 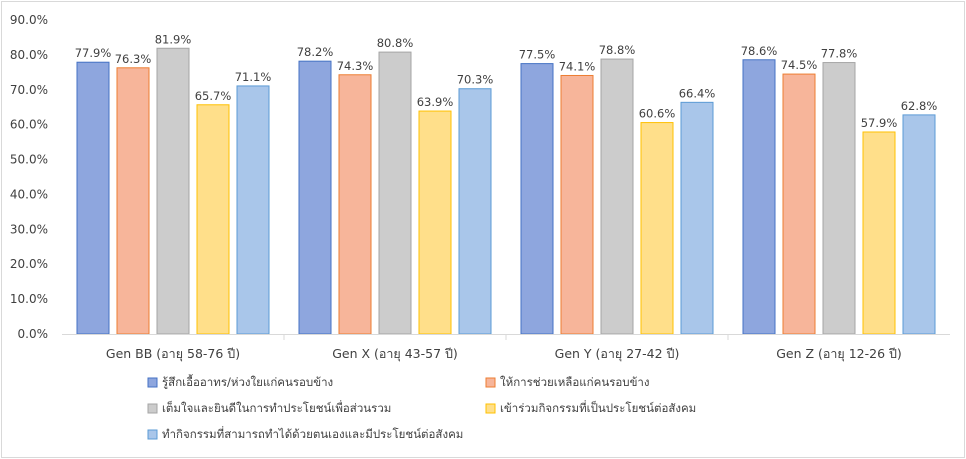 I want to click on y-tick-label: 70.0%, so click(x=29, y=90).